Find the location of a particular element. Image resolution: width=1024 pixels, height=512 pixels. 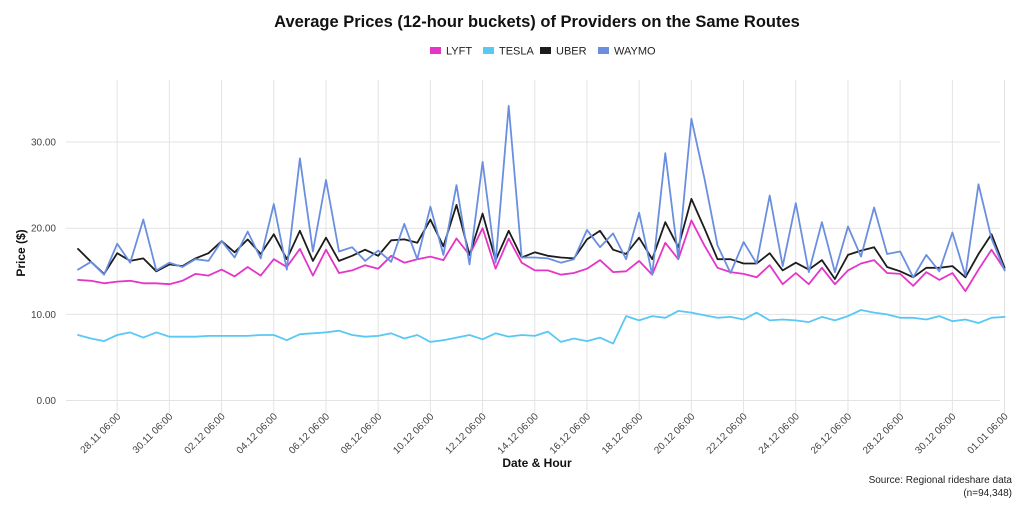

legend-label: UBER is located at coordinates (571, 52).